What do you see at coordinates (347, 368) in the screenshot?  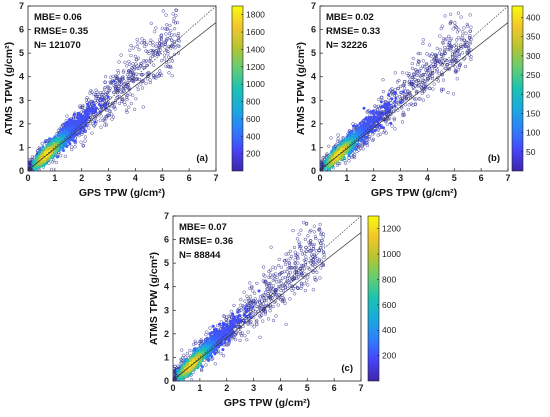 I see `panel-label: (c)` at bounding box center [347, 368].